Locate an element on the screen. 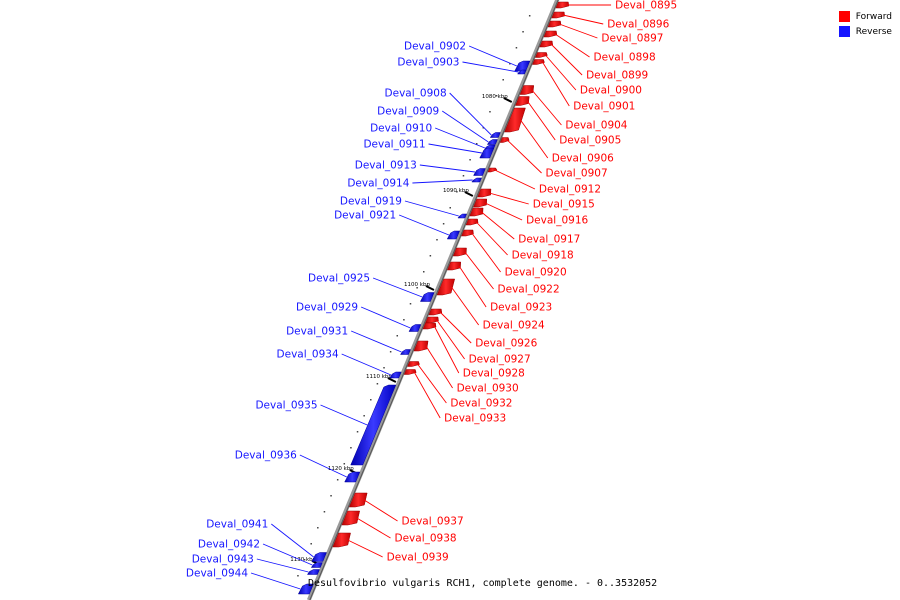  reverse-gene-label: Deval_0935 is located at coordinates (286, 406).